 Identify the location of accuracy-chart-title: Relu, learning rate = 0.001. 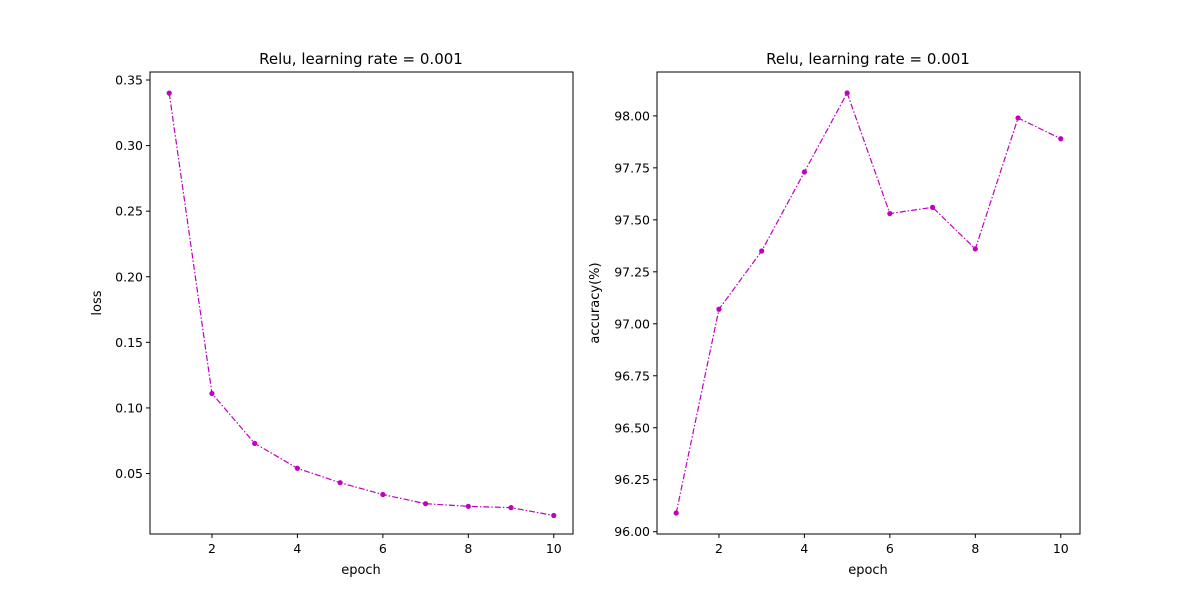
(868, 59).